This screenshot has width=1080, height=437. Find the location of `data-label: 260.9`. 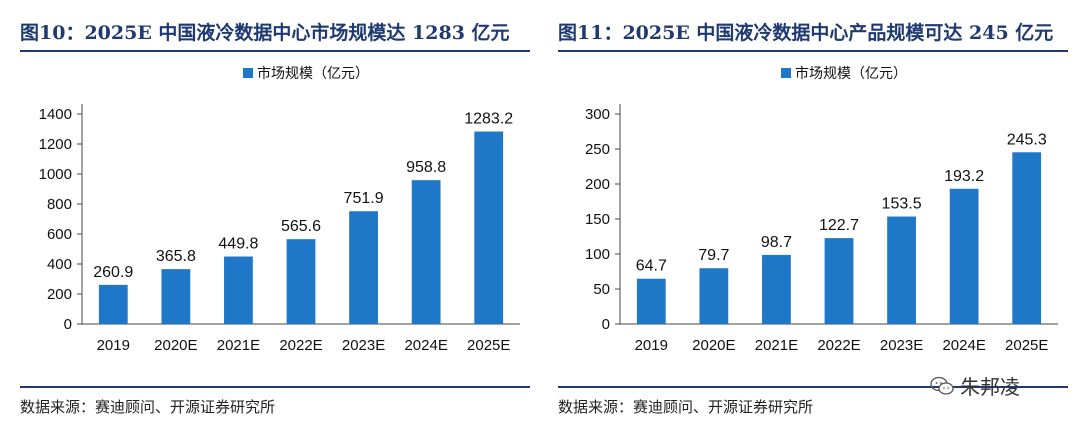

data-label: 260.9 is located at coordinates (113, 272).